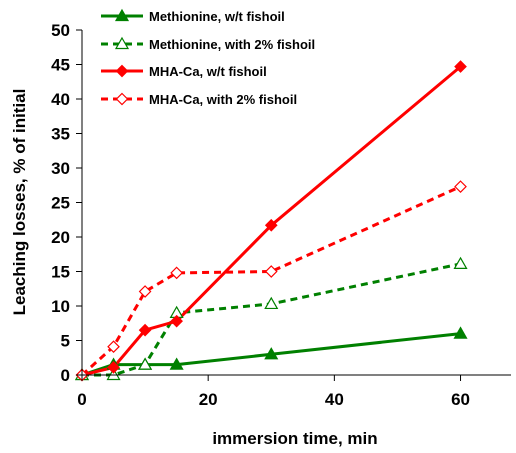  What do you see at coordinates (334, 399) in the screenshot?
I see `x-tick-label: 40` at bounding box center [334, 399].